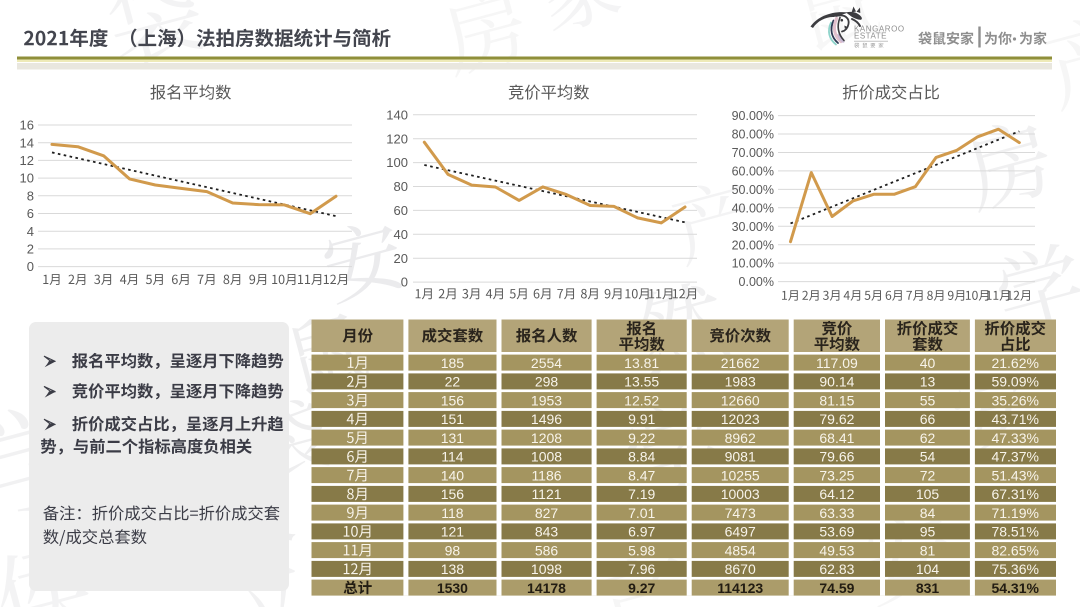  I want to click on svg-text: 138, so click(453, 569).